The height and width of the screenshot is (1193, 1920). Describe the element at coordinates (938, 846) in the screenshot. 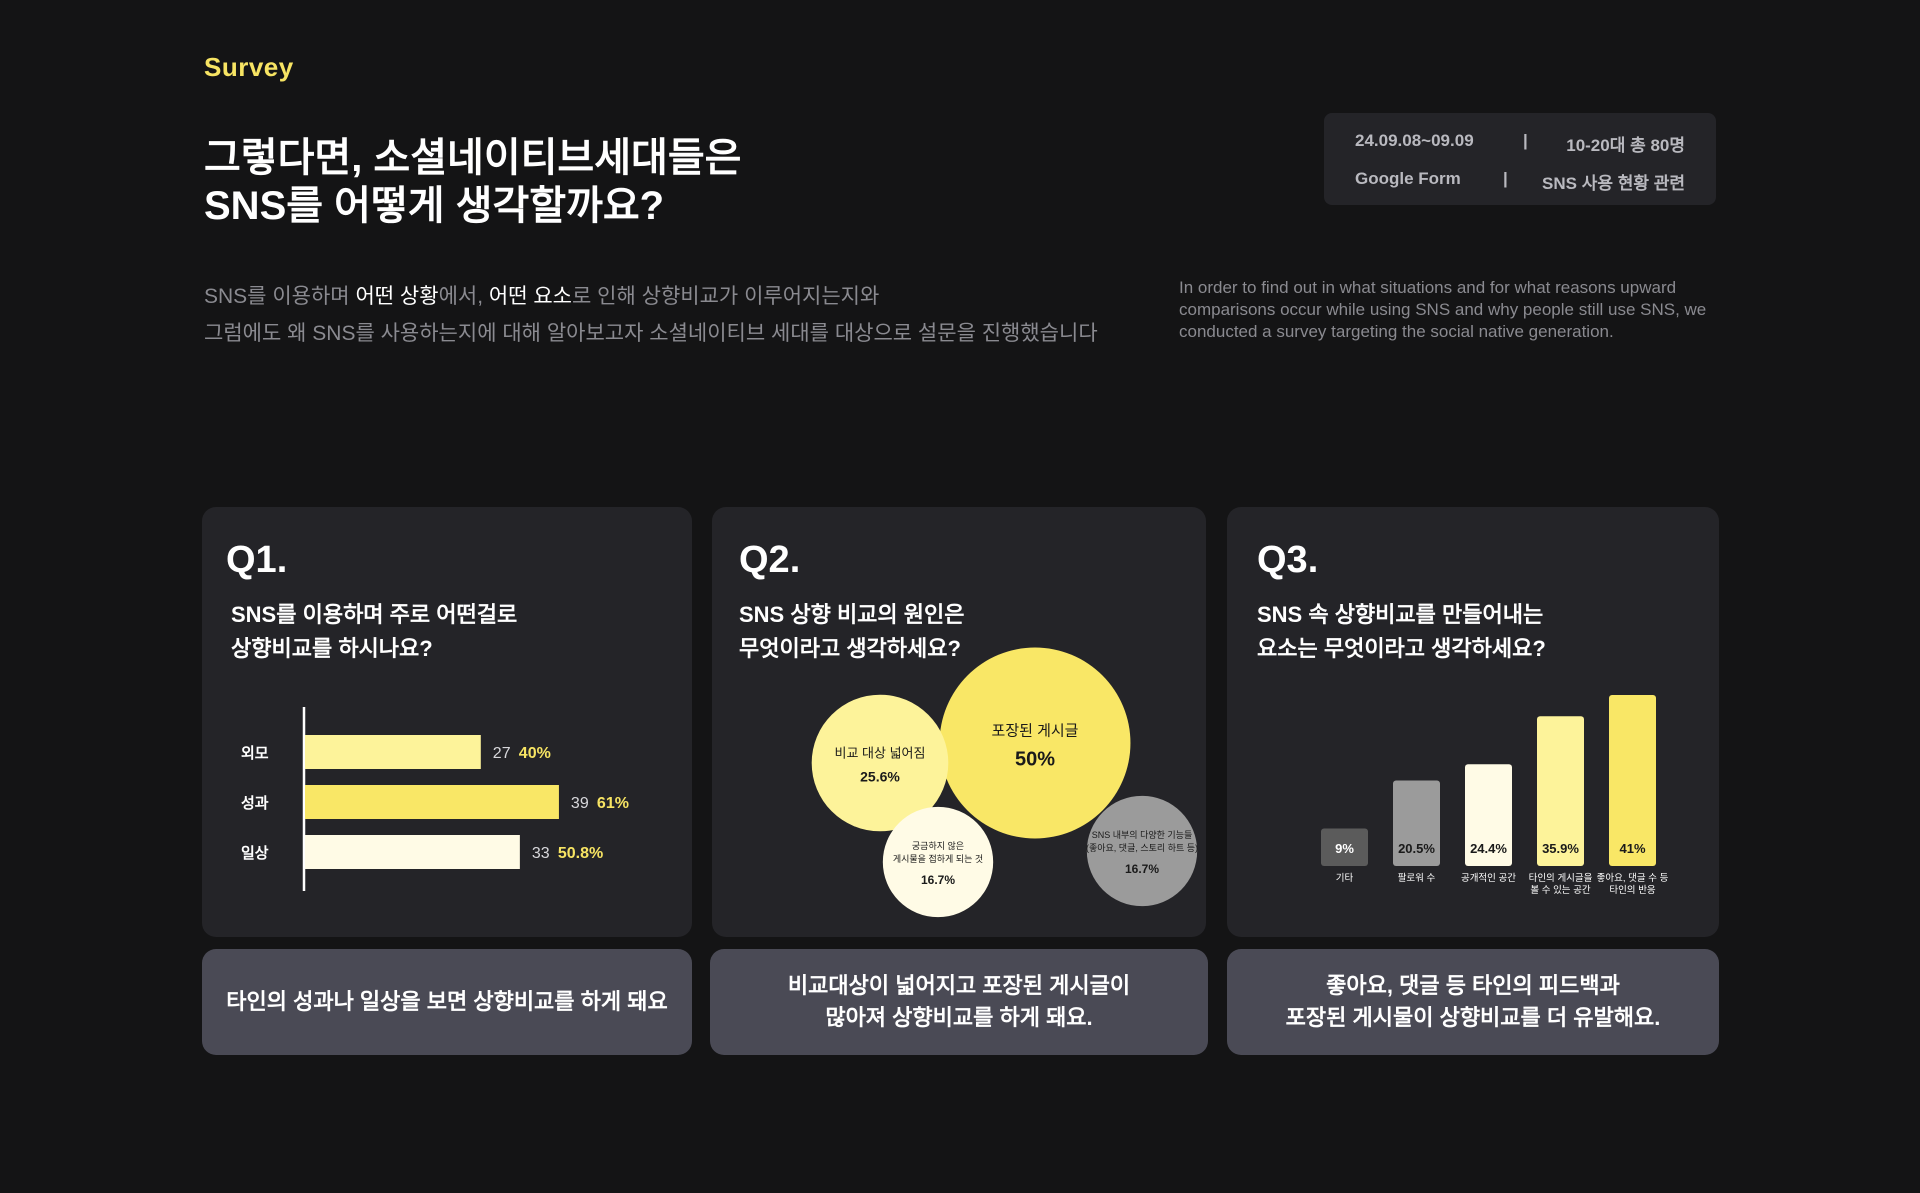

I see `q2-bubble-label: 궁금하지 않은` at that location.